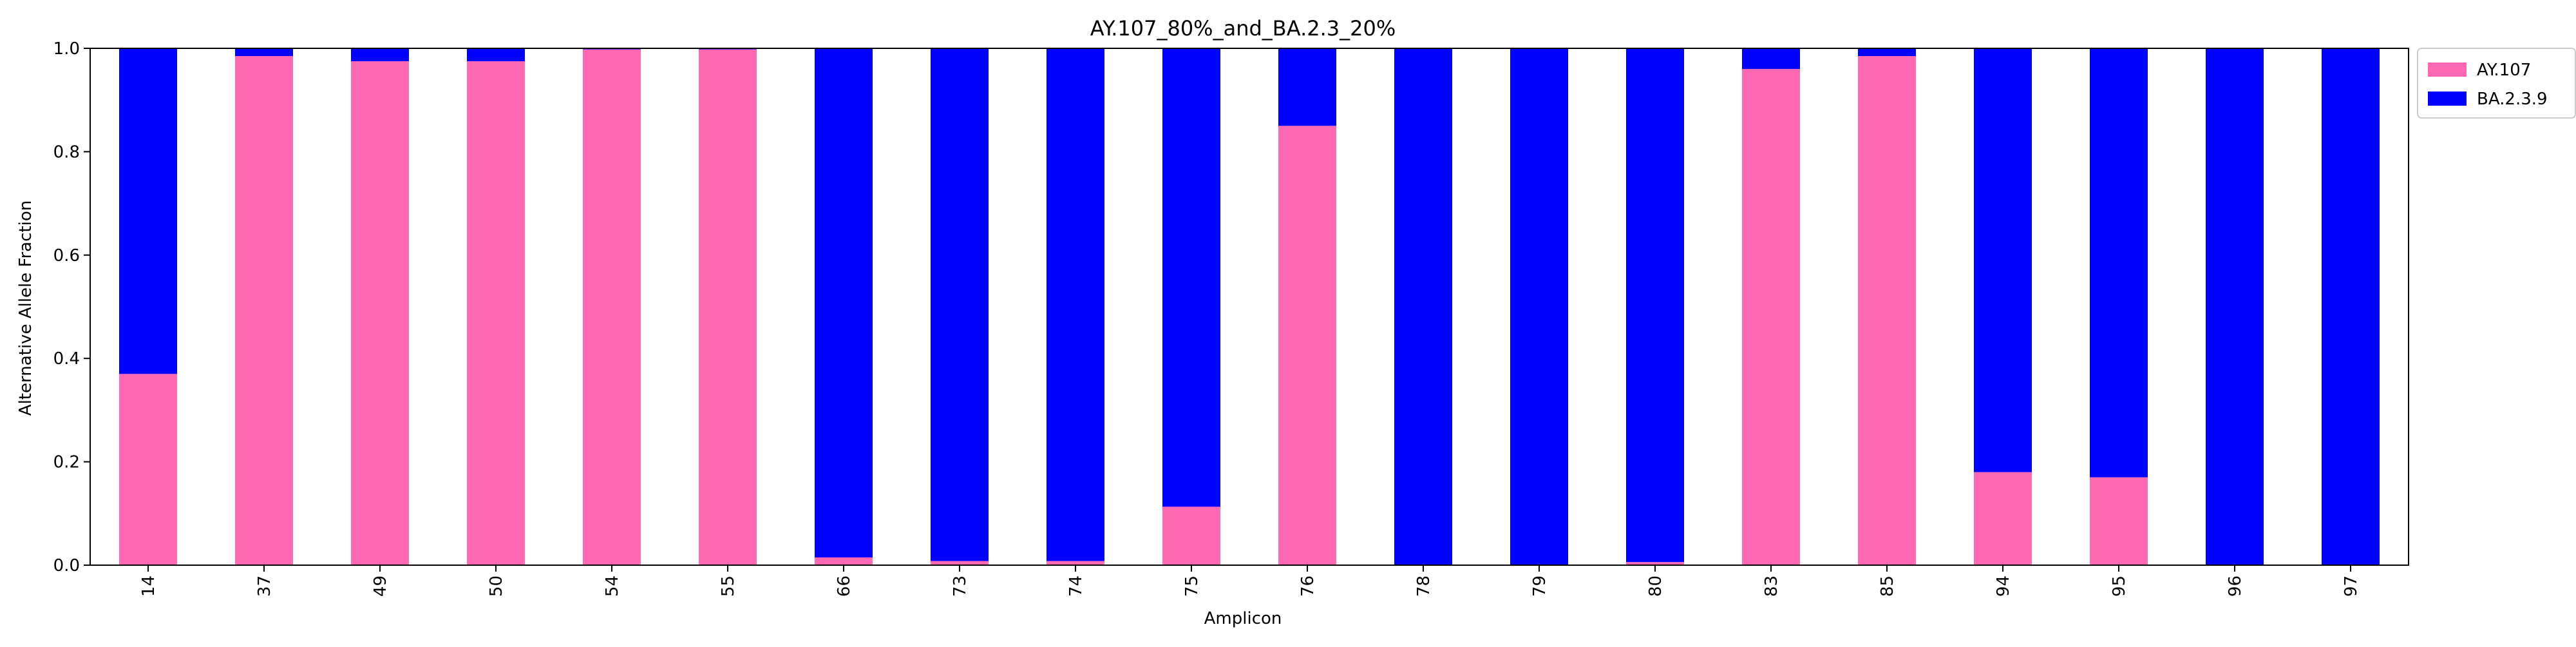  What do you see at coordinates (1076, 586) in the screenshot?
I see `x-tick-label: 74` at bounding box center [1076, 586].